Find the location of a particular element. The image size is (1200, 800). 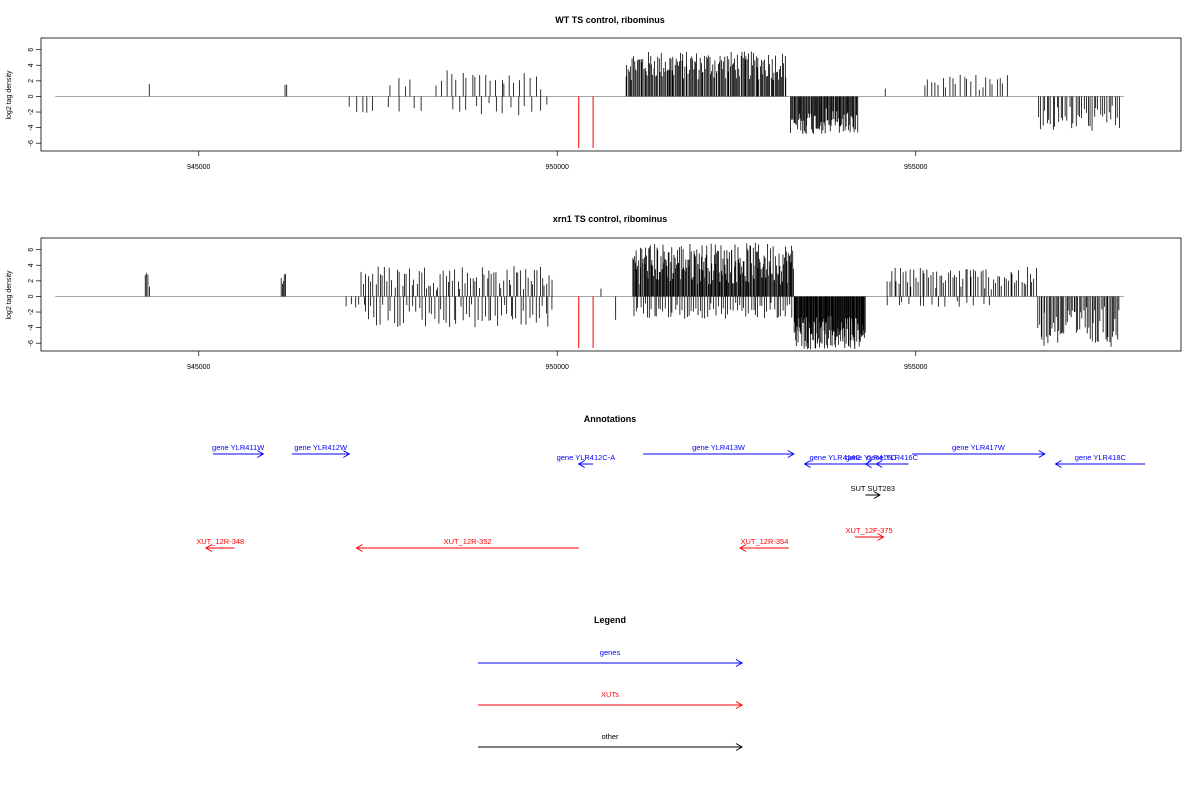

legend-label: genes is located at coordinates (610, 652).